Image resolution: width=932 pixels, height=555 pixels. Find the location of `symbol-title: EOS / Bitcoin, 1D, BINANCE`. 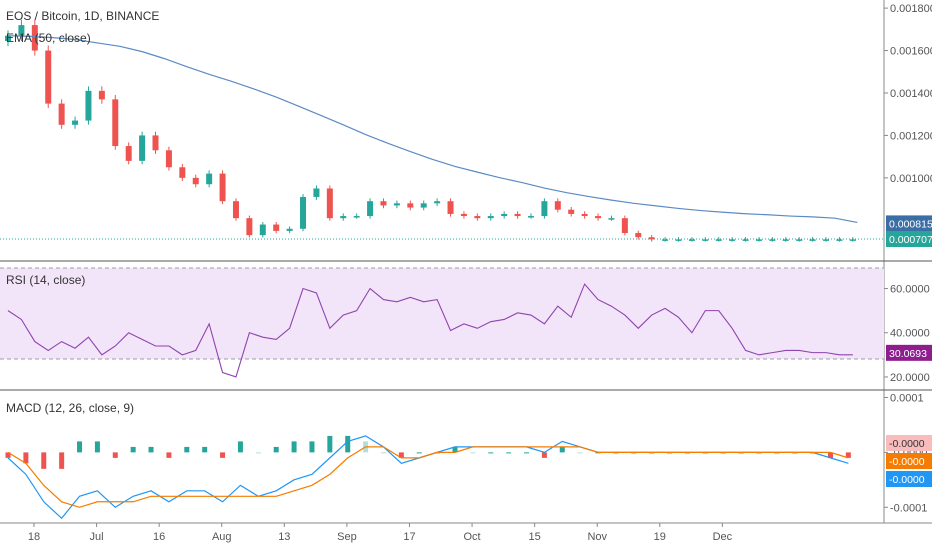

symbol-title: EOS / Bitcoin, 1D, BINANCE is located at coordinates (82, 16).